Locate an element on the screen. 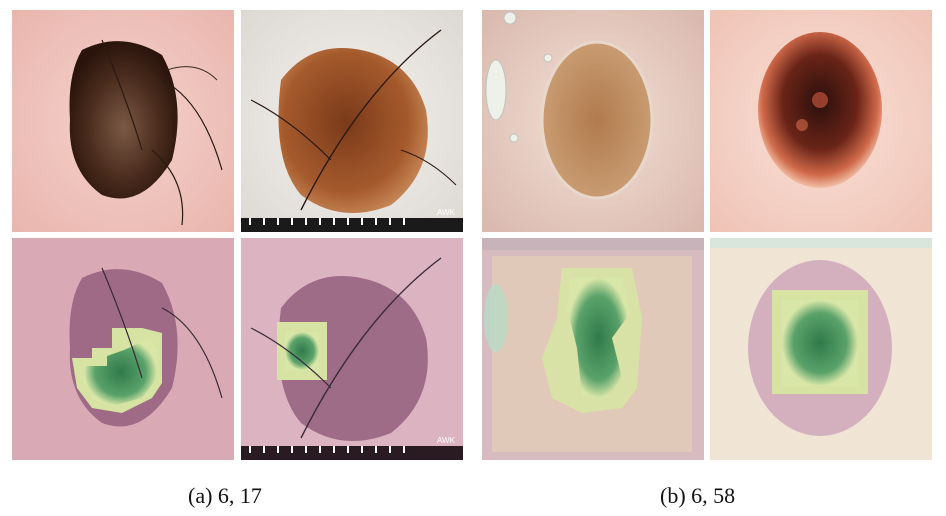 The height and width of the screenshot is (516, 946). photo-b2 is located at coordinates (821, 121).